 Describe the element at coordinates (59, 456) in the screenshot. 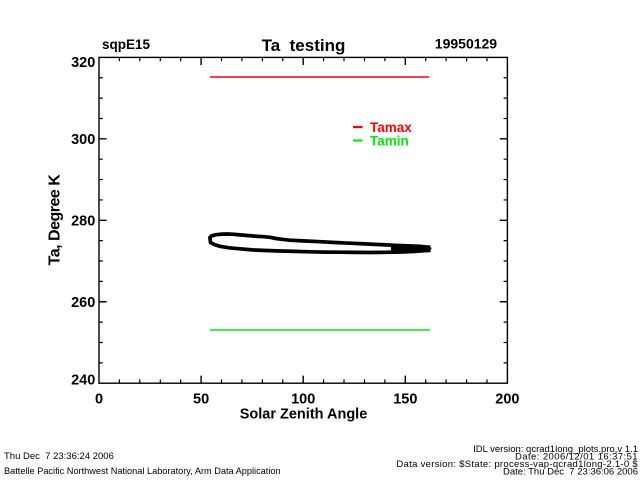

I see `svg-text: Thu Dec 7 23:36:24 2006` at that location.